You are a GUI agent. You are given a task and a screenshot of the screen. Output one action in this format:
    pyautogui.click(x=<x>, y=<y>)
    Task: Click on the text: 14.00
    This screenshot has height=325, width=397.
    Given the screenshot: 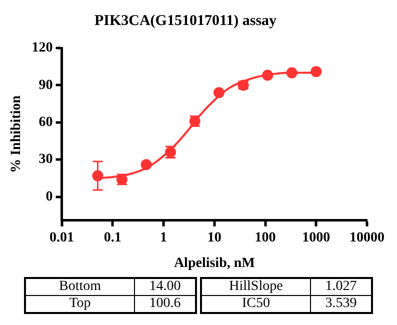 What is the action you would take?
    pyautogui.click(x=165, y=287)
    